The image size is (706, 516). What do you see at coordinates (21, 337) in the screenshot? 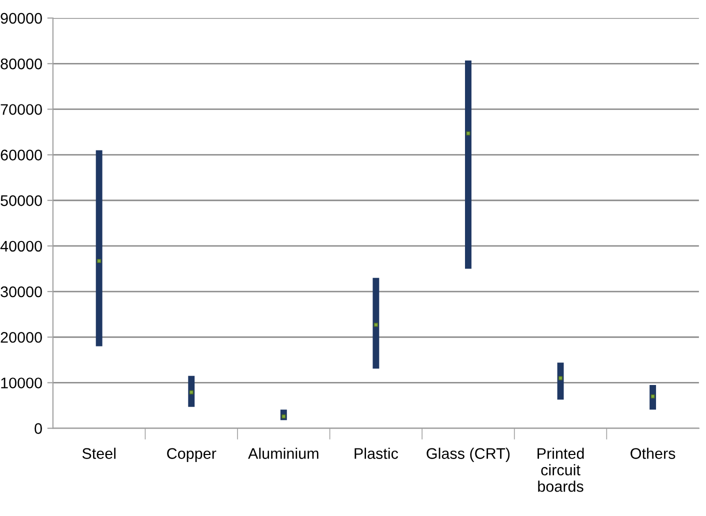
I see `y-tick-label: 20000` at bounding box center [21, 337].